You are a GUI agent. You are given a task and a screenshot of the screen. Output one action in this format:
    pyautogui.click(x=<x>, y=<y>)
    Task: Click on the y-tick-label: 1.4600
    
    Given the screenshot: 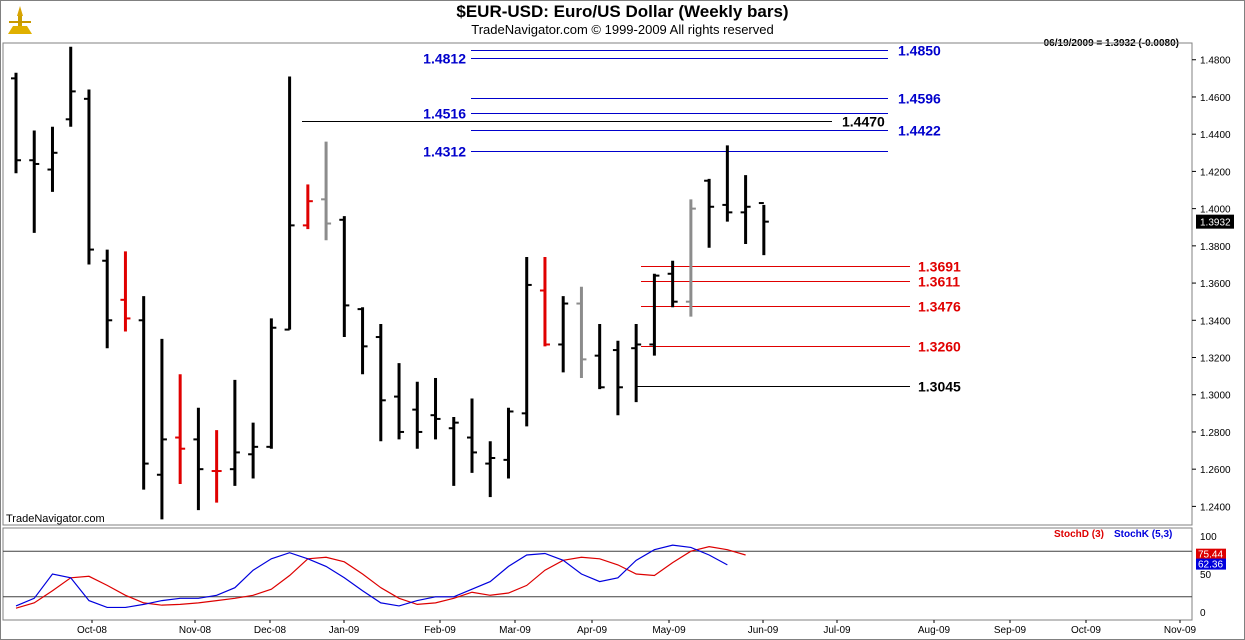 What is the action you would take?
    pyautogui.click(x=1215, y=98)
    